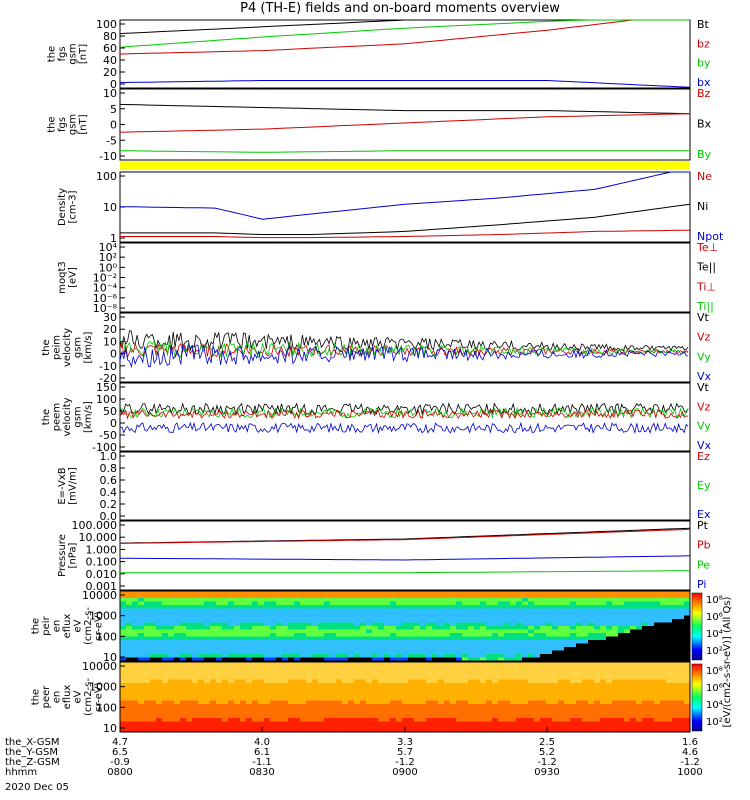  What do you see at coordinates (120, 742) in the screenshot?
I see `x-tick-label: 4.7` at bounding box center [120, 742].